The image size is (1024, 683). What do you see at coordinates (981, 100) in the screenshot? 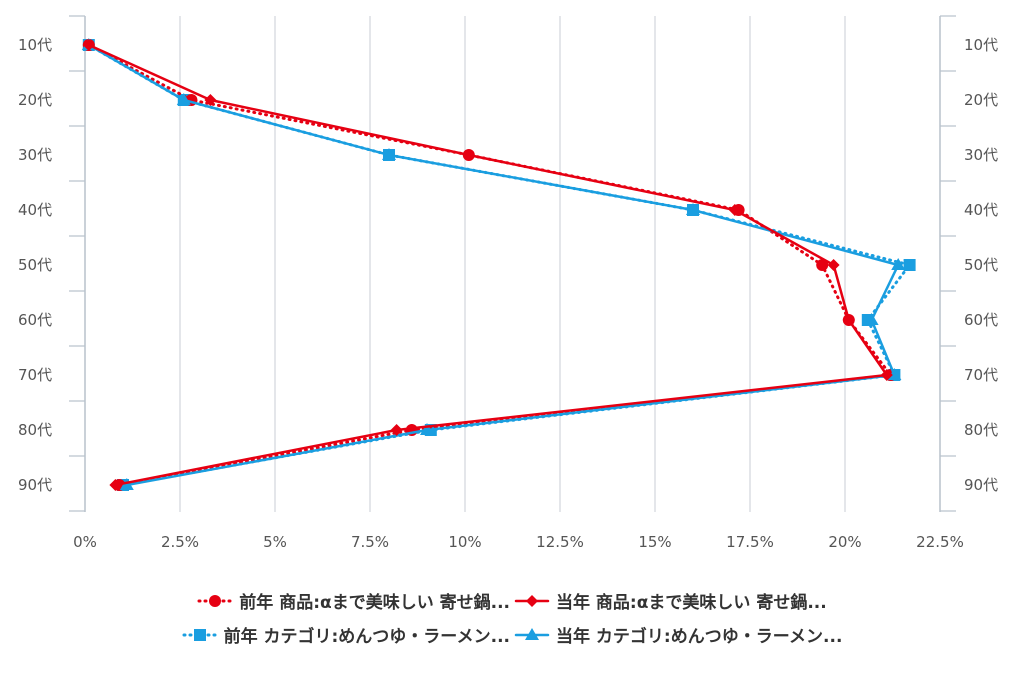
I see `y-tick-label-right: 20代` at bounding box center [981, 100].